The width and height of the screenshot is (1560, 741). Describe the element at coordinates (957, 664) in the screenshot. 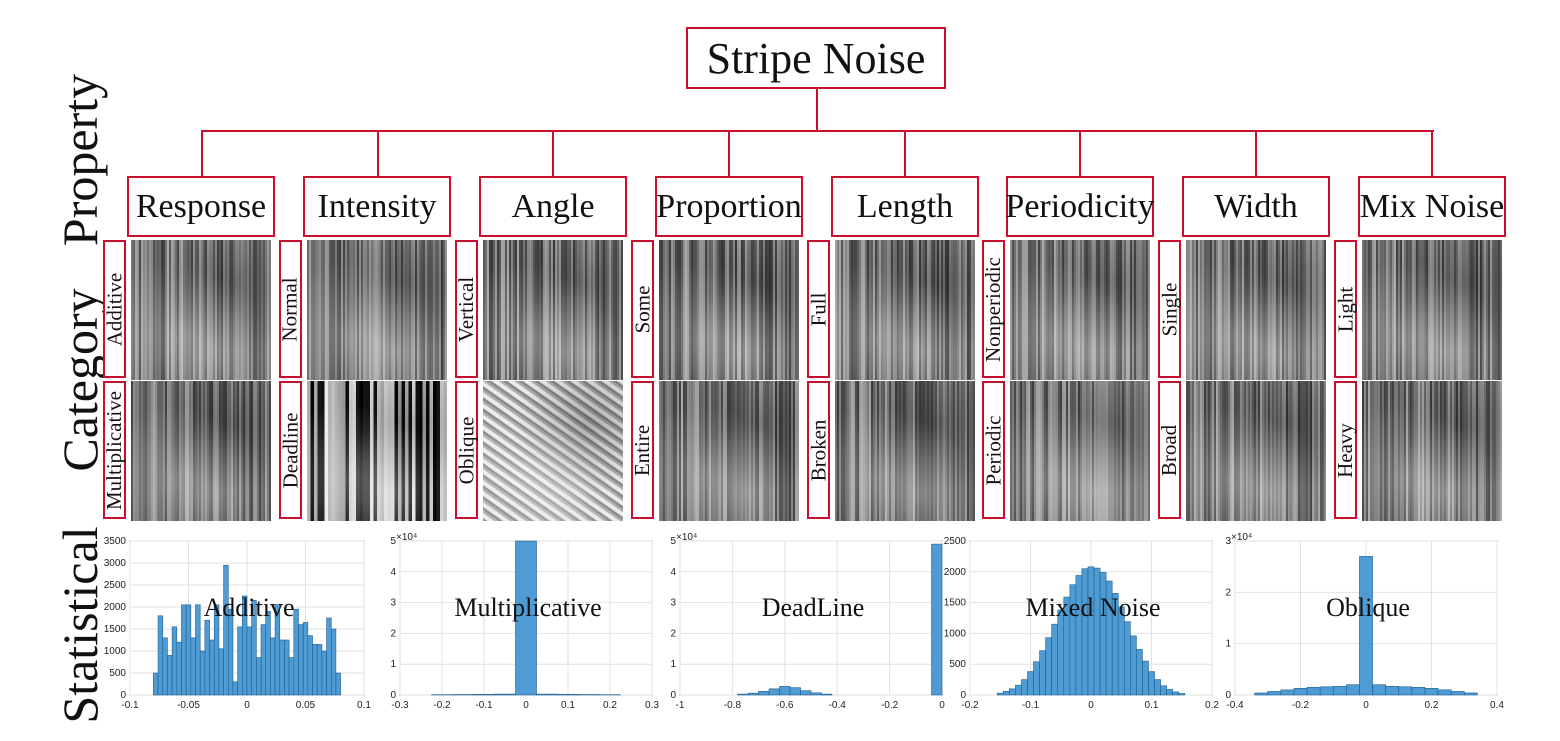

I see `y-tick-label: 500` at that location.